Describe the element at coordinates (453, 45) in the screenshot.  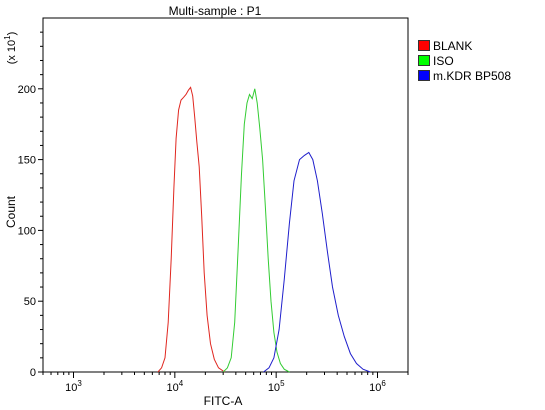
I see `legend-label: BLANK` at that location.